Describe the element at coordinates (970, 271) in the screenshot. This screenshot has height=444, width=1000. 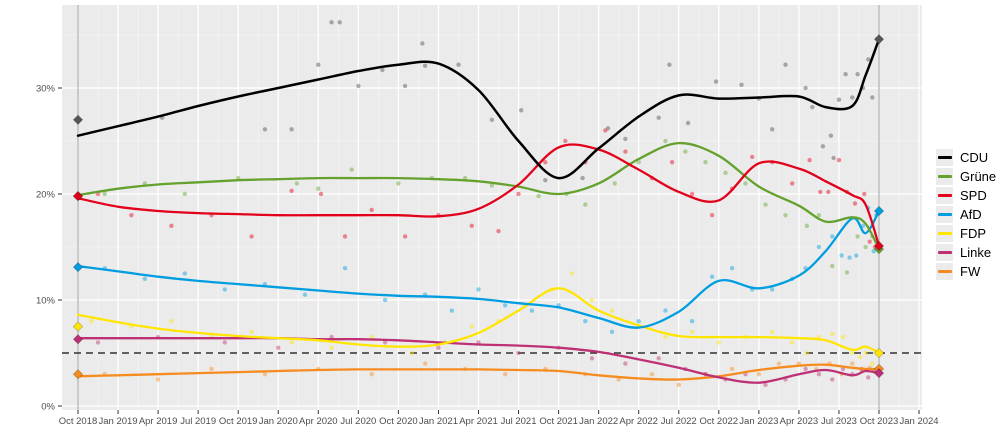
I see `legend-label: FW` at that location.